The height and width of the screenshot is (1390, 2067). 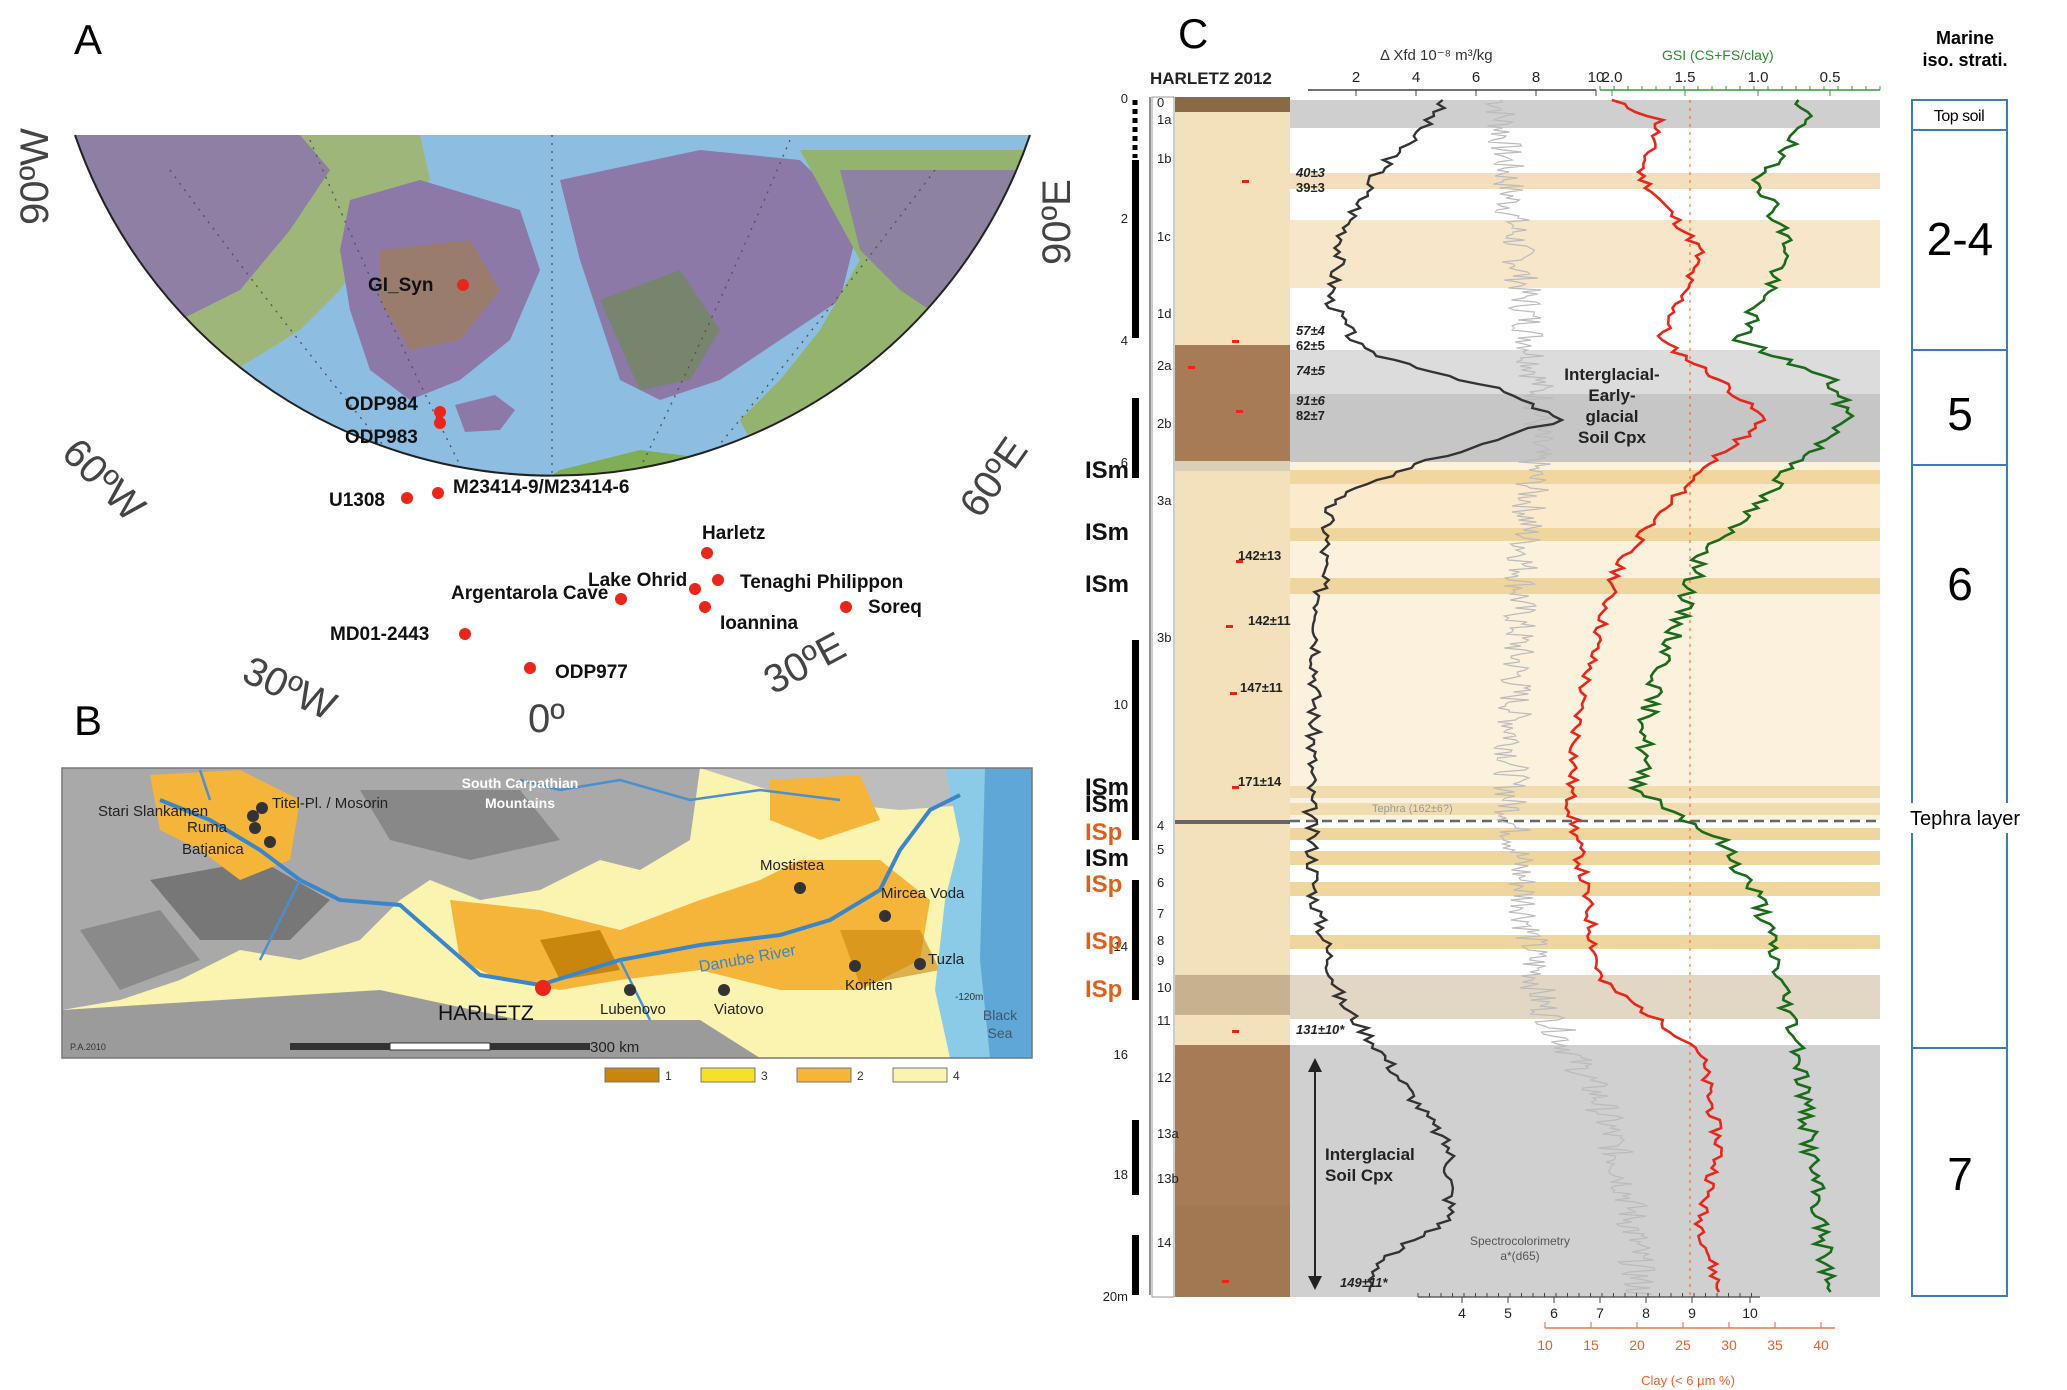 I want to click on mis-header-line2: iso. strati., so click(x=1964, y=60).